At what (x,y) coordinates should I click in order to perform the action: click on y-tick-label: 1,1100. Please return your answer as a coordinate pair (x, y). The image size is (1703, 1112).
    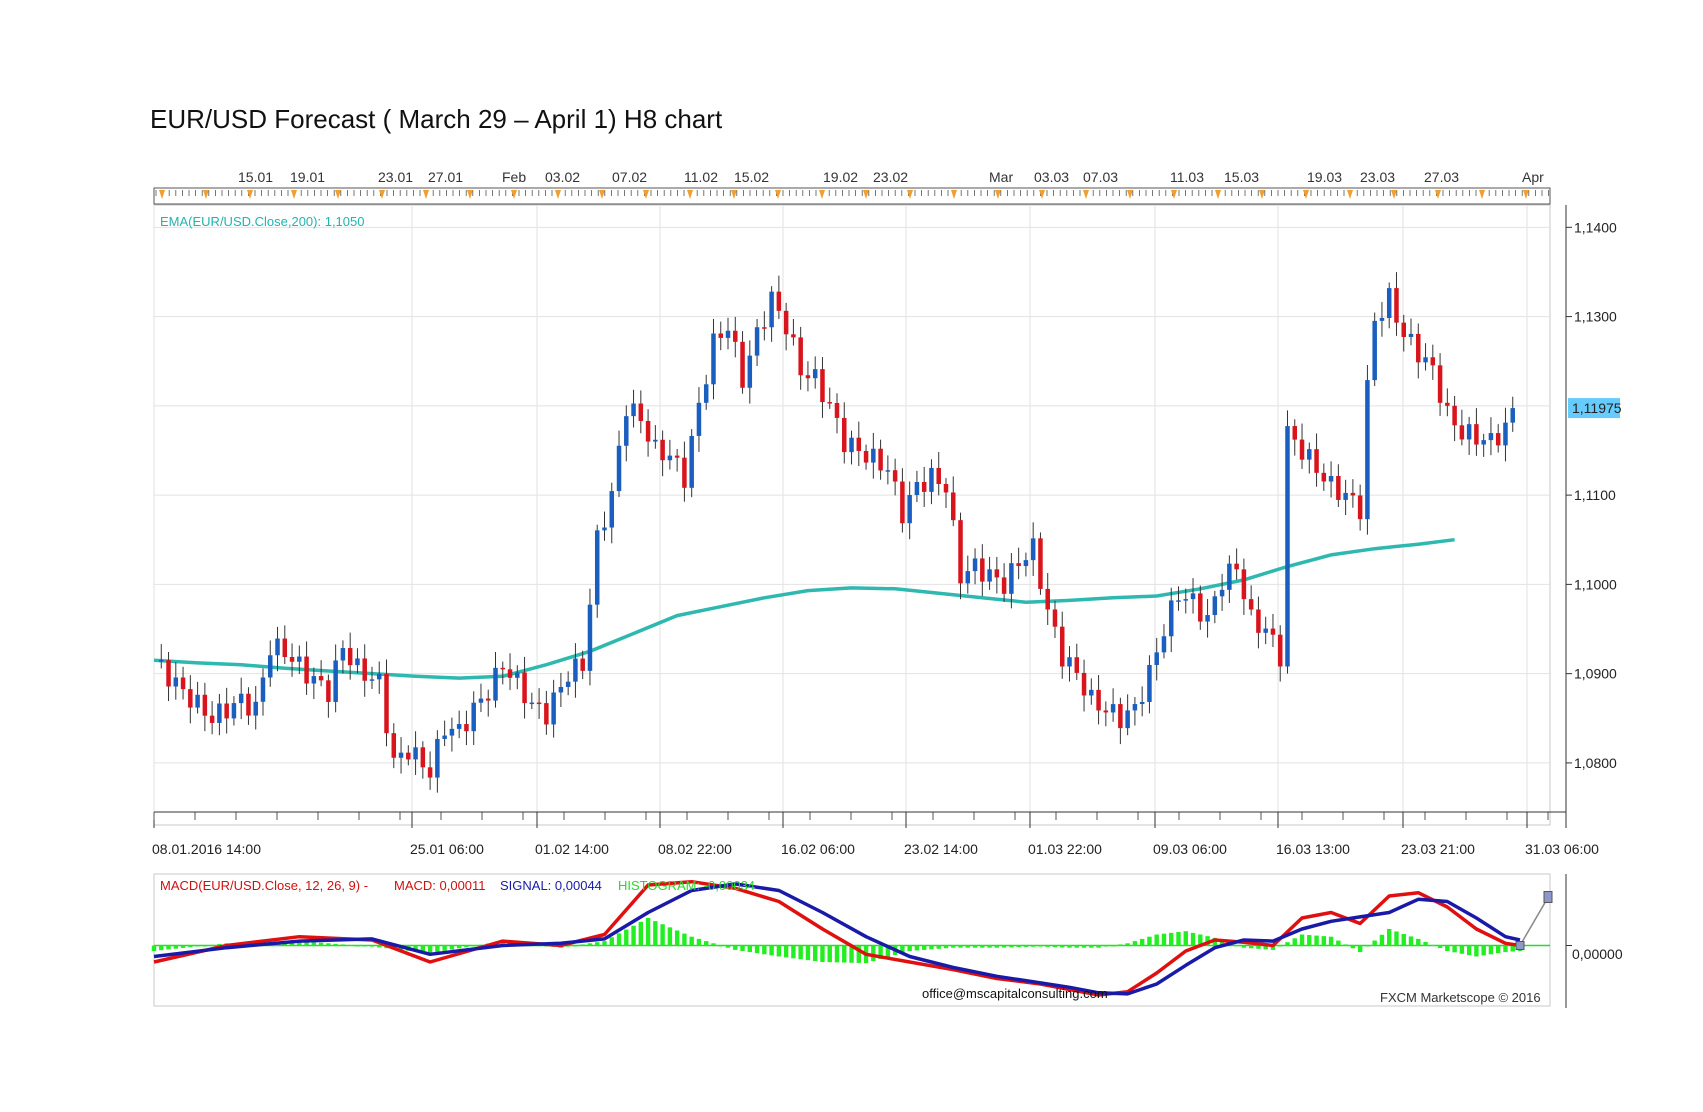
    Looking at the image, I should click on (1595, 495).